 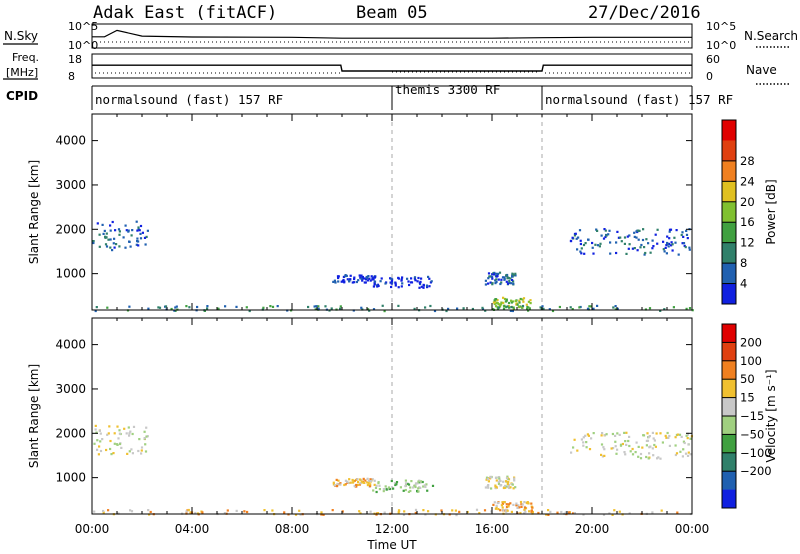 What do you see at coordinates (747, 243) in the screenshot?
I see `colorbar-tick-label: 12` at bounding box center [747, 243].